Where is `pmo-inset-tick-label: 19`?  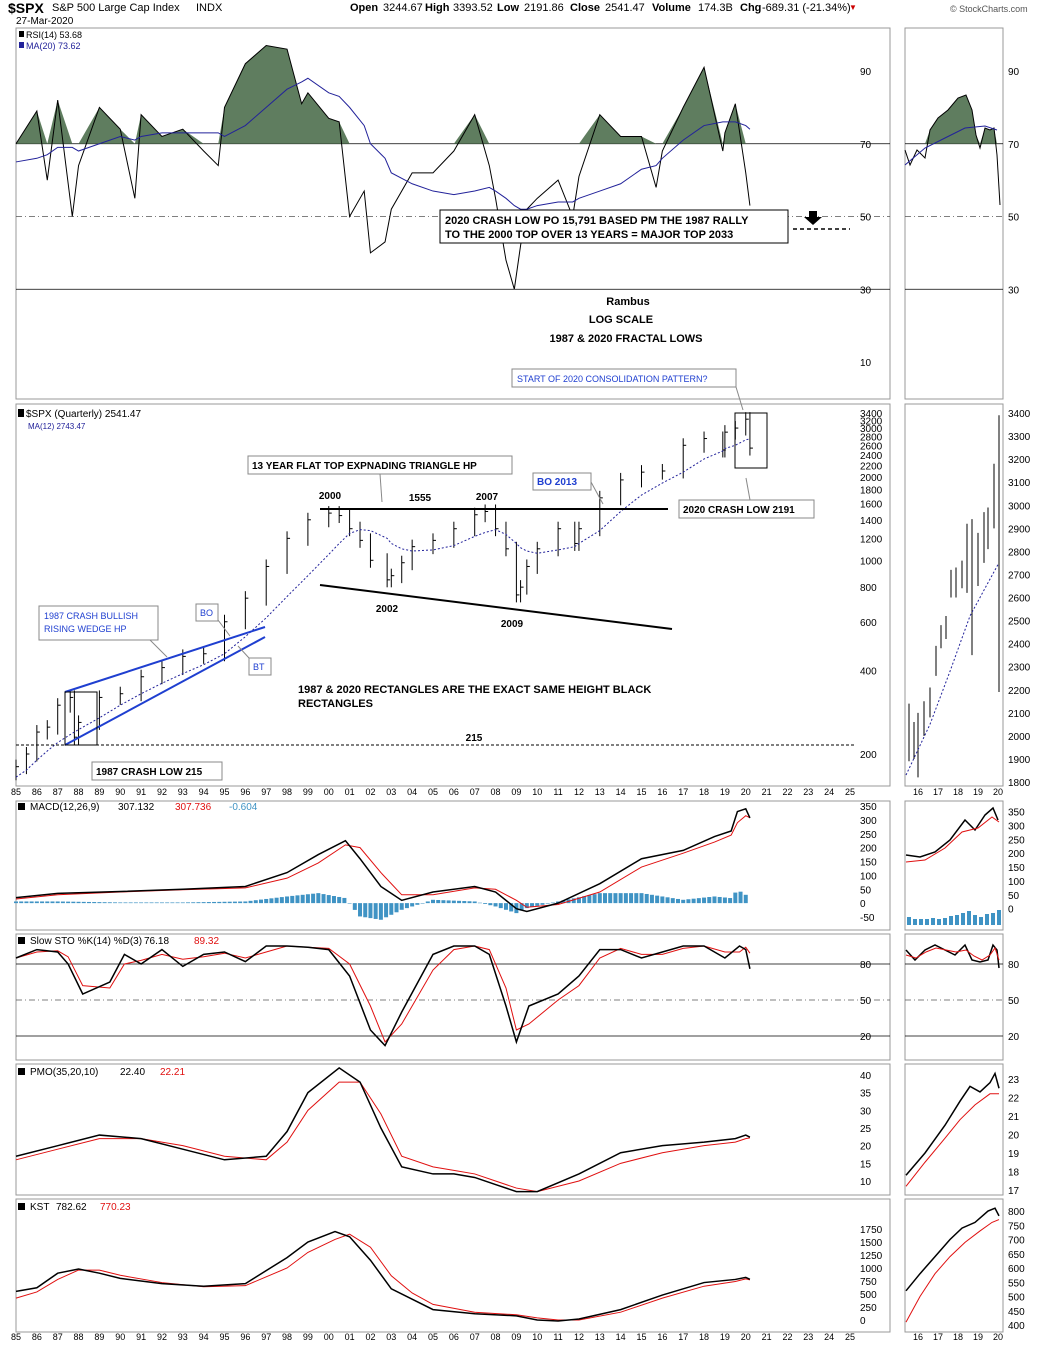
pmo-inset-tick-label: 19 is located at coordinates (1014, 1154).